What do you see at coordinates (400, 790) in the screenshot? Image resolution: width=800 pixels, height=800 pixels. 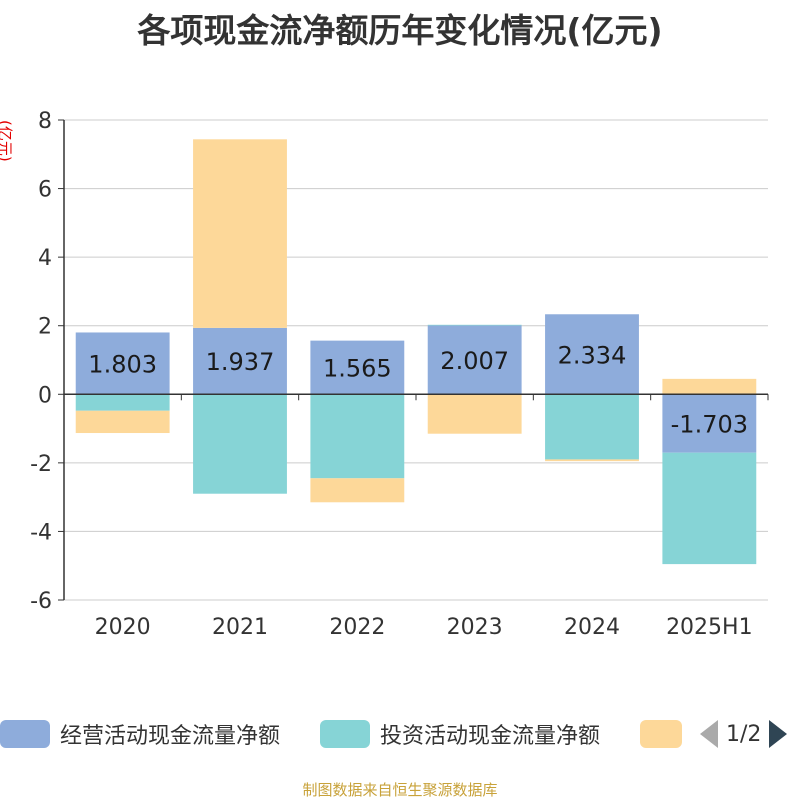 I see `data-source: 制图数据来自恒生聚源数据库` at bounding box center [400, 790].